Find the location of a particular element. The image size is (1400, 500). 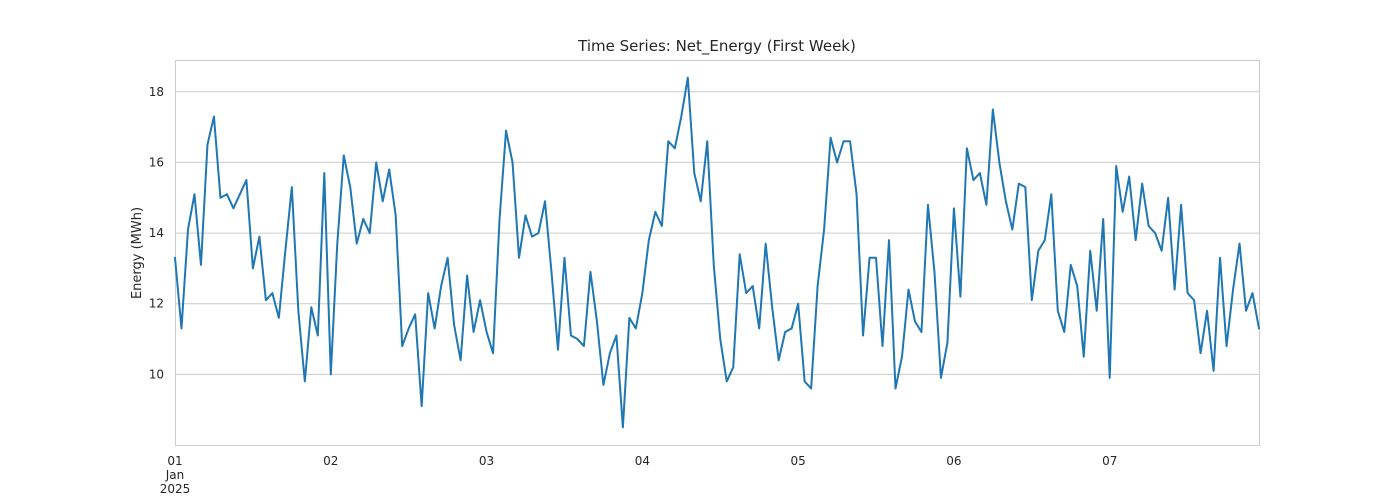

x-tick-label: 02 is located at coordinates (330, 461).